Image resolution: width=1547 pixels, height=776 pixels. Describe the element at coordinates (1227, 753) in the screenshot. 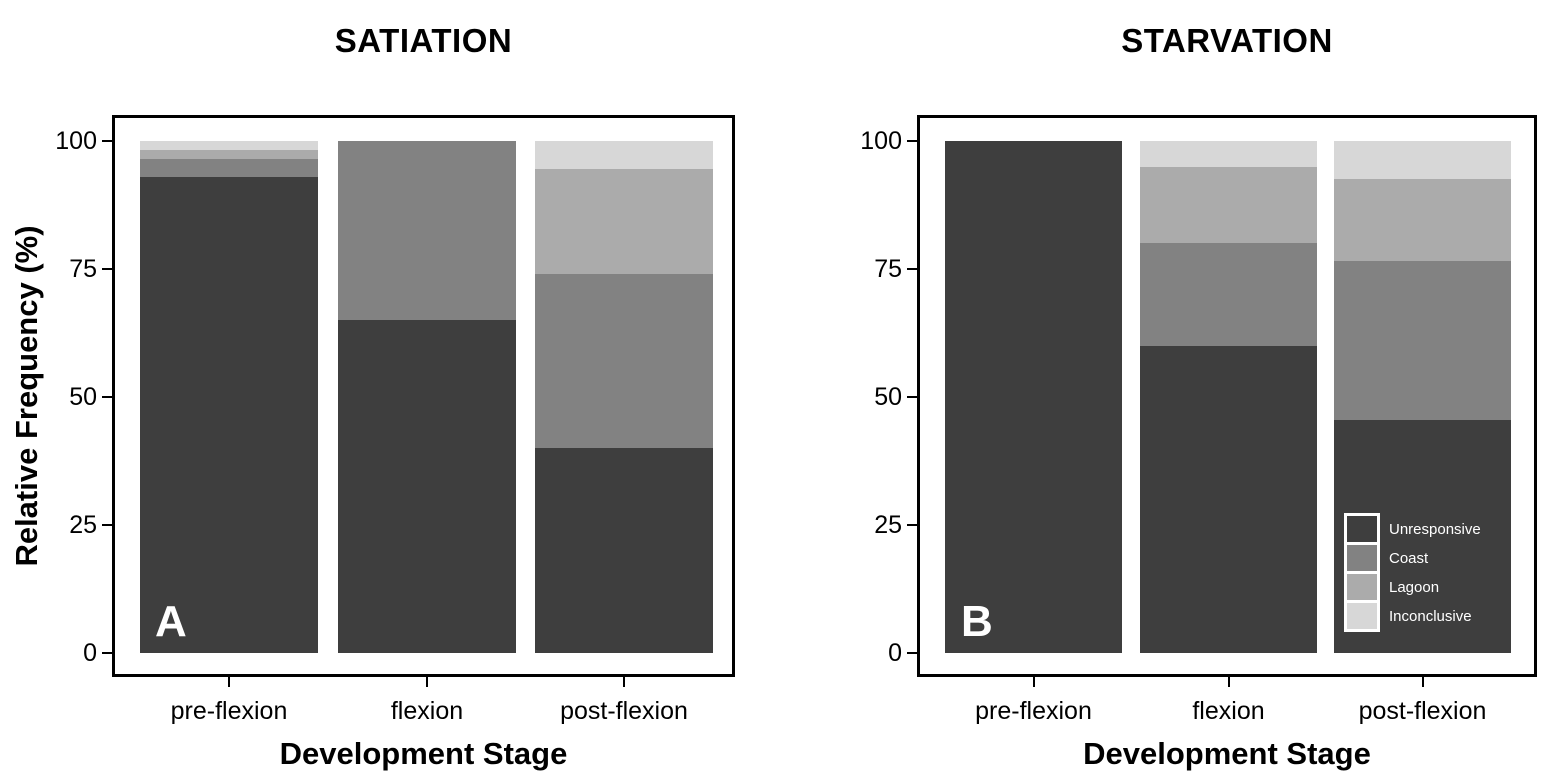

I see `panel-b-x-axis-title: Development Stage` at that location.